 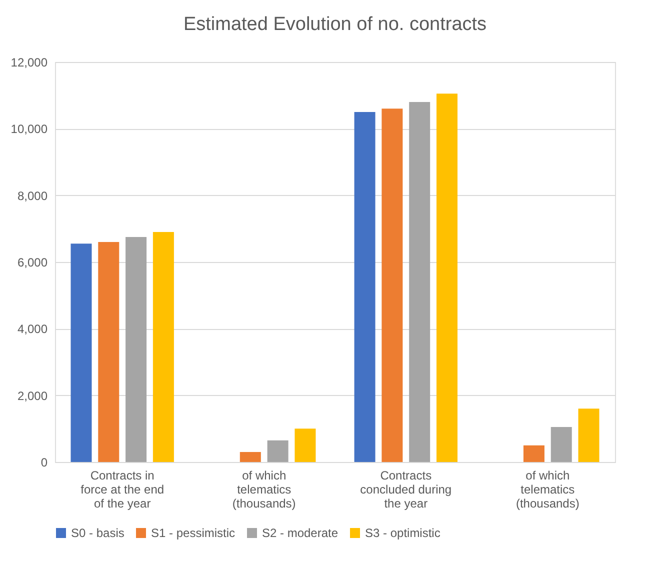 What do you see at coordinates (29, 63) in the screenshot?
I see `y-tick-label: 12,000` at bounding box center [29, 63].